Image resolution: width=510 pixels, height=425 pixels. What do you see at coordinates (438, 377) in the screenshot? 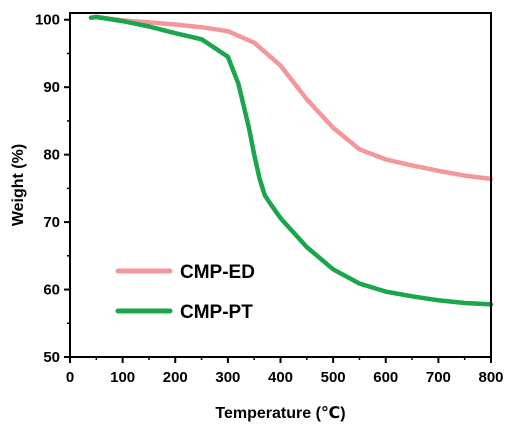
I see `x-tick-label: 700` at bounding box center [438, 377].